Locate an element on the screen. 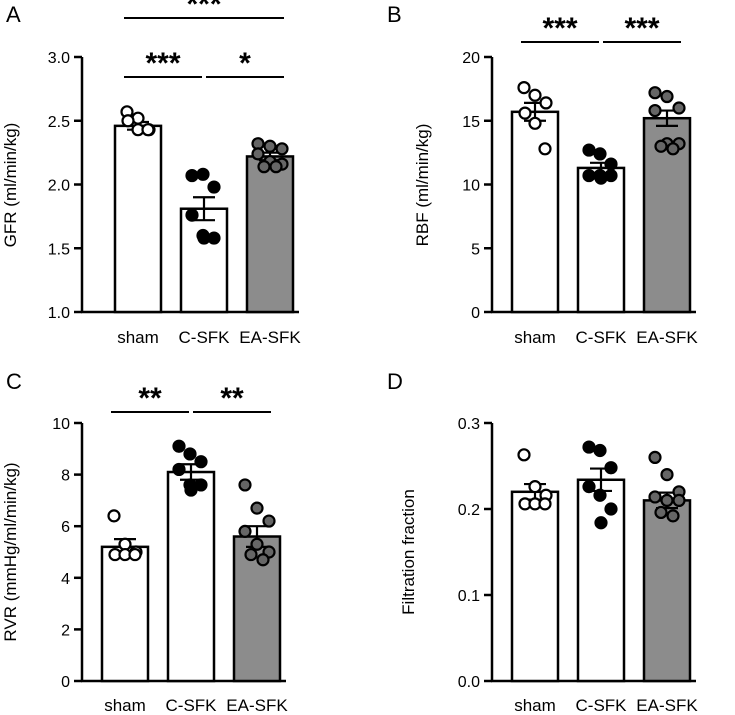 The height and width of the screenshot is (715, 735). panel-c-ytick-label: 2 is located at coordinates (65, 630).